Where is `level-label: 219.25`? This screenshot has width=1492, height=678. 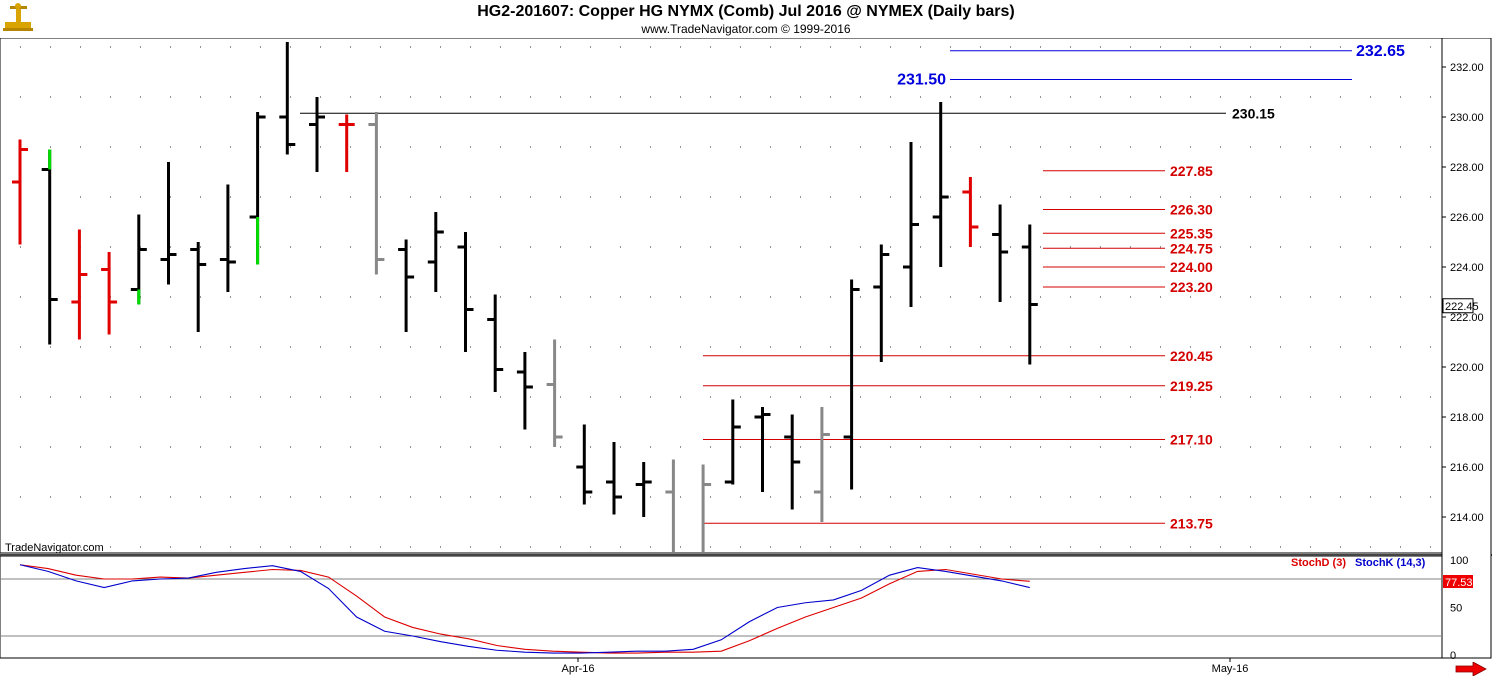
level-label: 219.25 is located at coordinates (1191, 386).